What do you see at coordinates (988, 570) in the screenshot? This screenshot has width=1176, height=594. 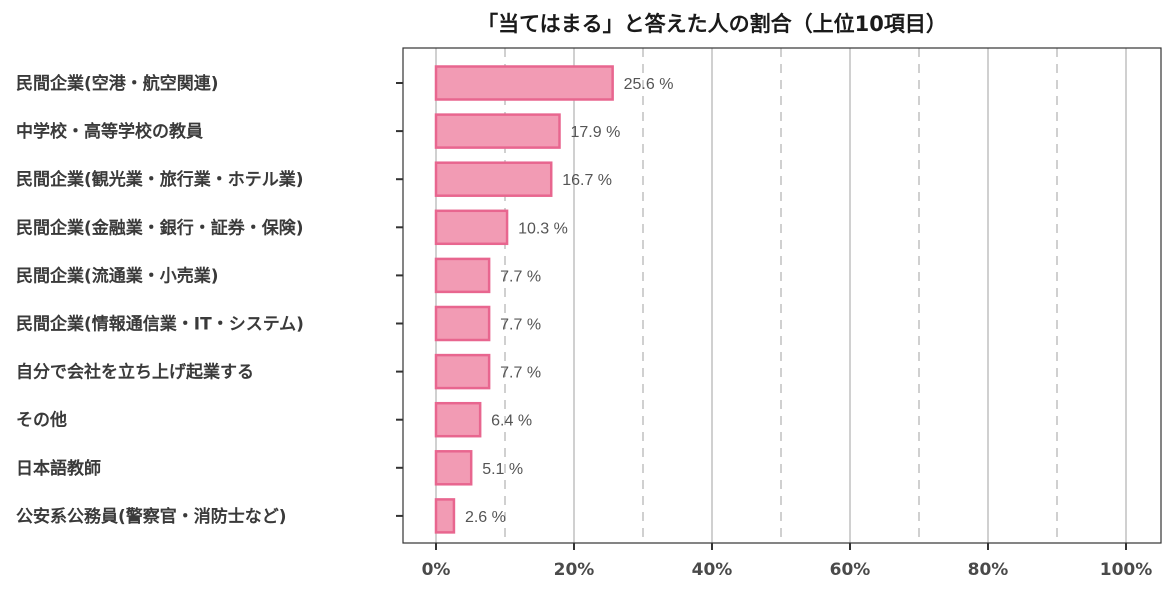 I see `x-tick-label-4: 80%` at bounding box center [988, 570].